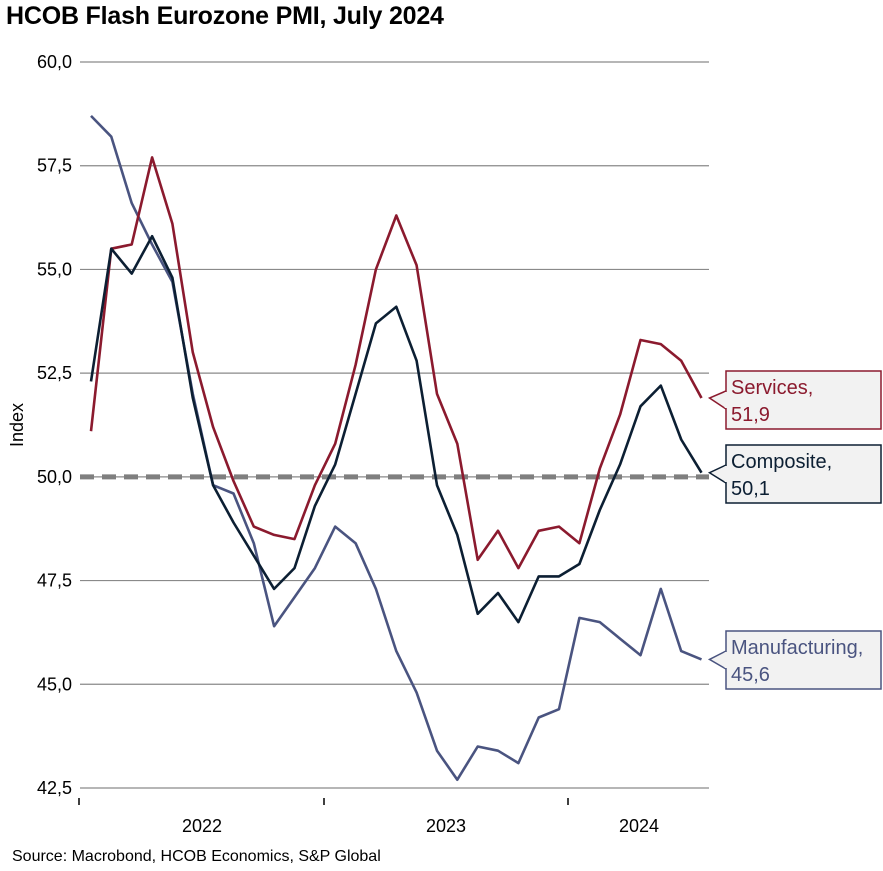  What do you see at coordinates (202, 826) in the screenshot?
I see `x-tick-label: 2022` at bounding box center [202, 826].